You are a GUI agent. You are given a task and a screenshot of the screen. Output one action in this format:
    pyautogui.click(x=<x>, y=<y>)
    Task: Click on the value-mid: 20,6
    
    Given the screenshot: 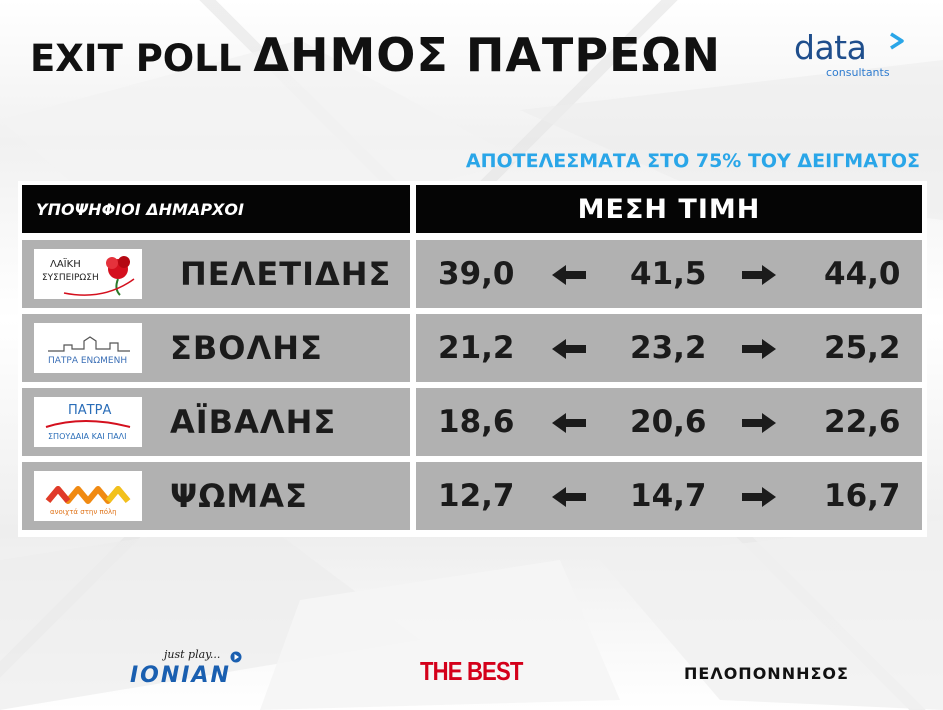 What is the action you would take?
    pyautogui.click(x=668, y=422)
    